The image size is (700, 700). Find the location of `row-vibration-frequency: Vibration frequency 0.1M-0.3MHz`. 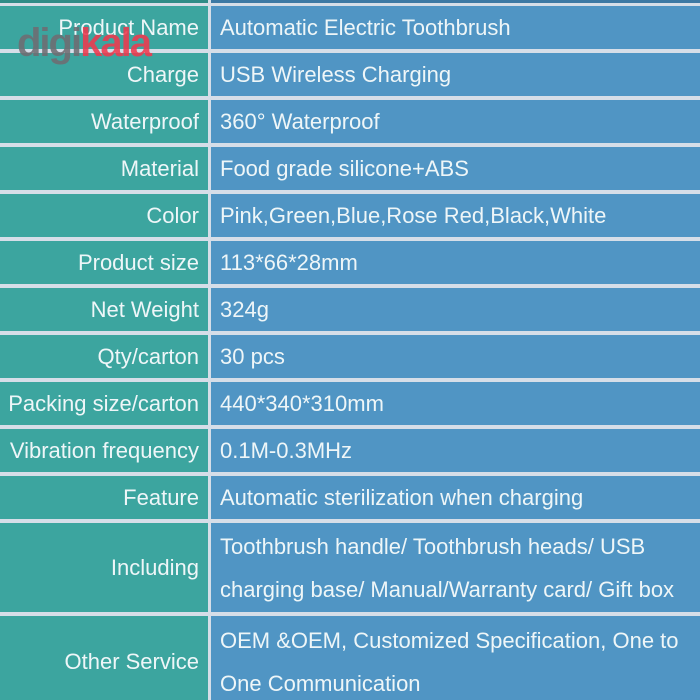

row-vibration-frequency: Vibration frequency 0.1M-0.3MHz is located at coordinates (350, 450).